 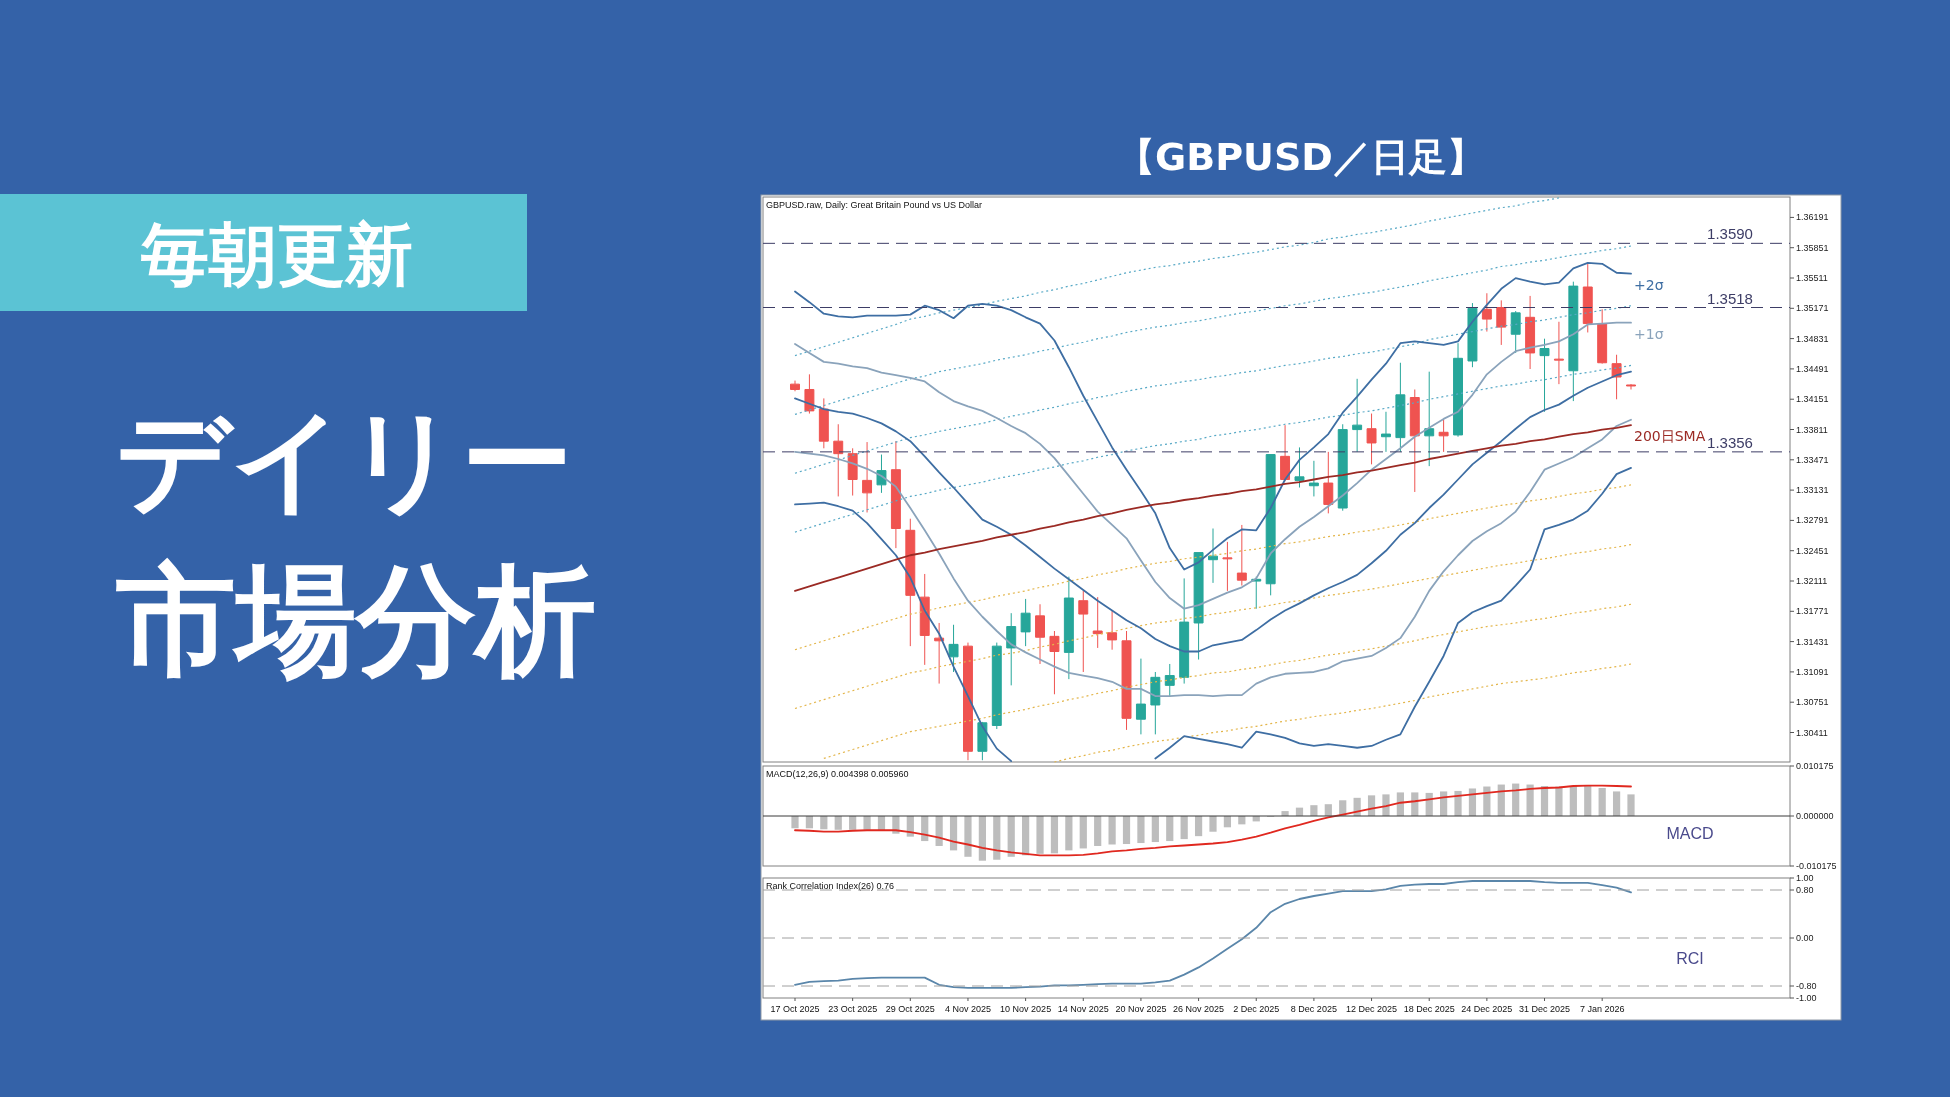 What do you see at coordinates (1812, 581) in the screenshot?
I see `y-tick-label: 1.32111` at bounding box center [1812, 581].